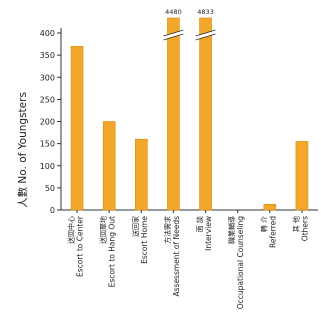 The width and height of the screenshot is (321, 322). I want to click on y-tick-label: 150, so click(47, 144).